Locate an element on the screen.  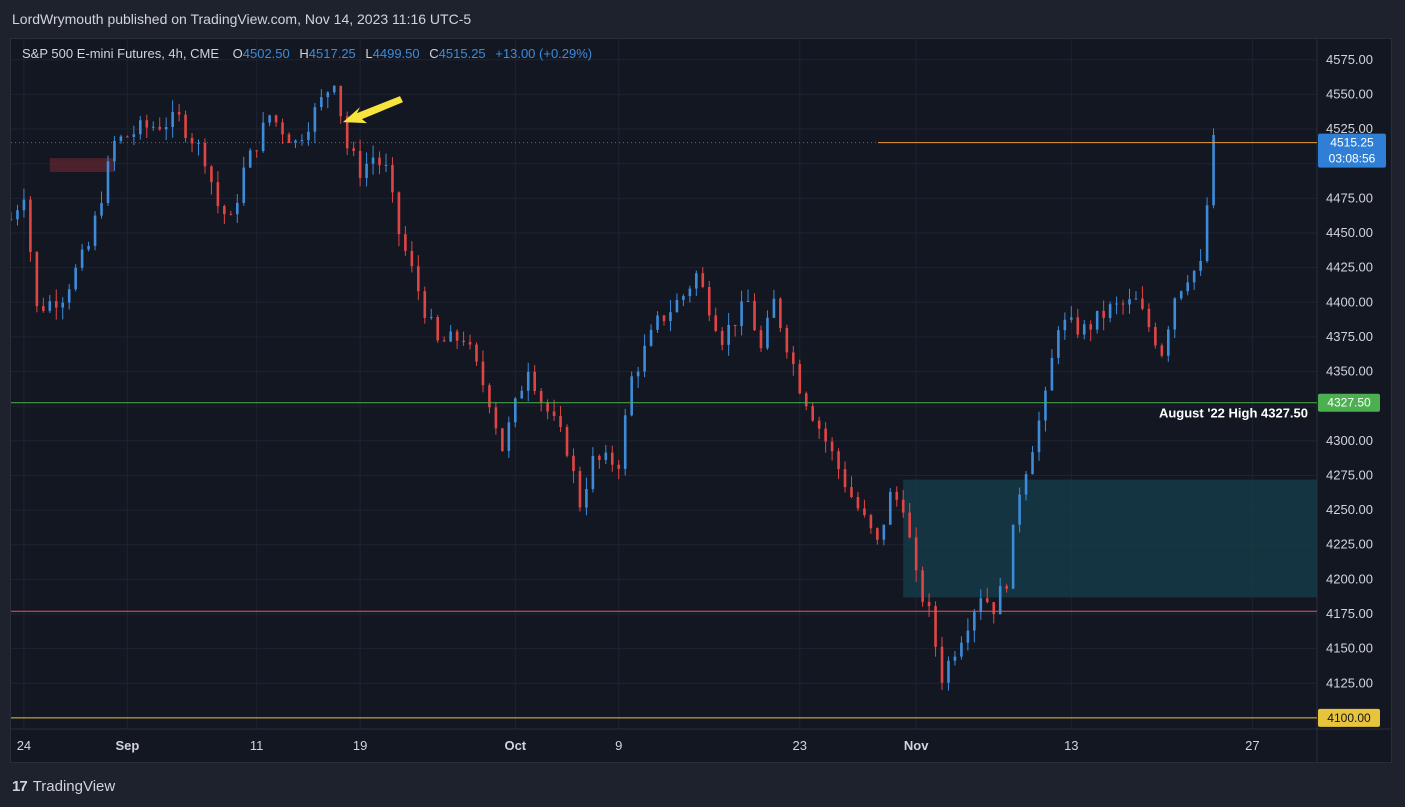
y-tick-label: 4375.00 is located at coordinates (1349, 336).